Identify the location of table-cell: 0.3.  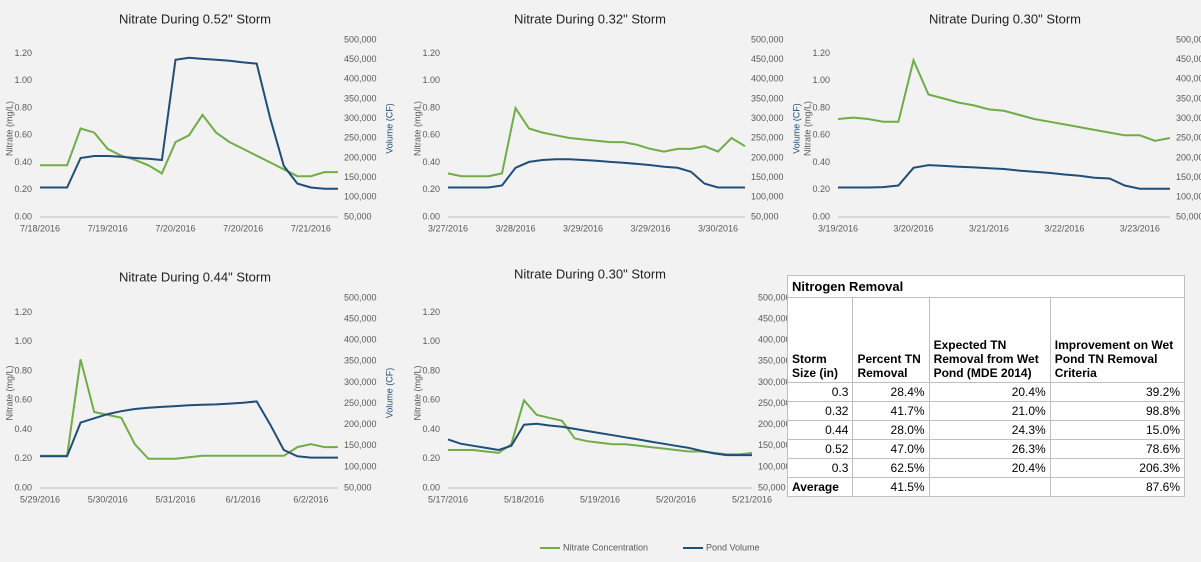
(820, 468).